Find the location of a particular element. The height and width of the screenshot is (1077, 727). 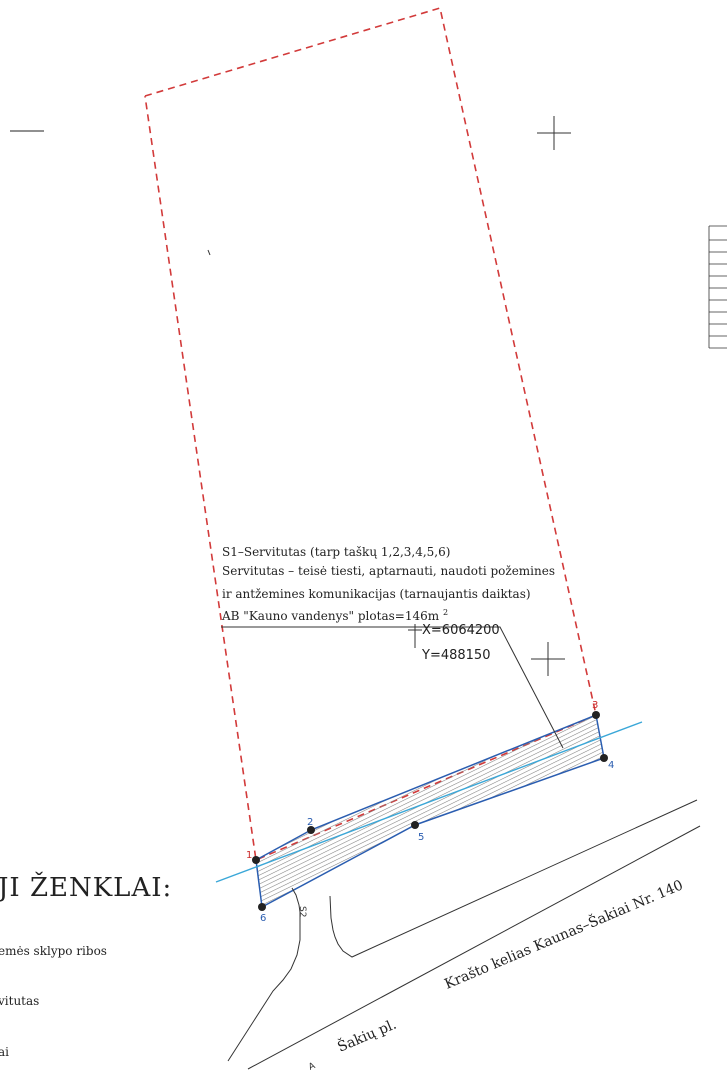

point-label-1: 1 is located at coordinates (249, 855).